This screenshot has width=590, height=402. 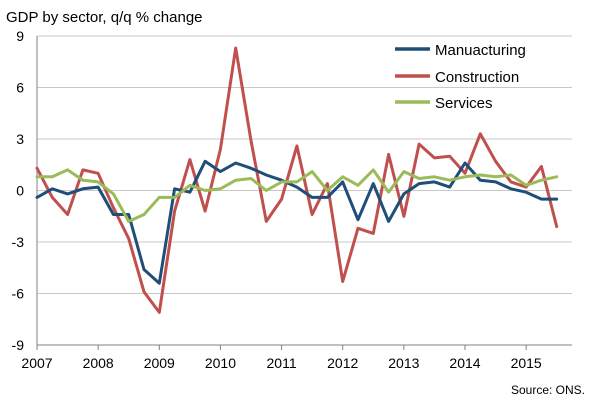 I want to click on y-tick-label: 9, so click(x=20, y=36).